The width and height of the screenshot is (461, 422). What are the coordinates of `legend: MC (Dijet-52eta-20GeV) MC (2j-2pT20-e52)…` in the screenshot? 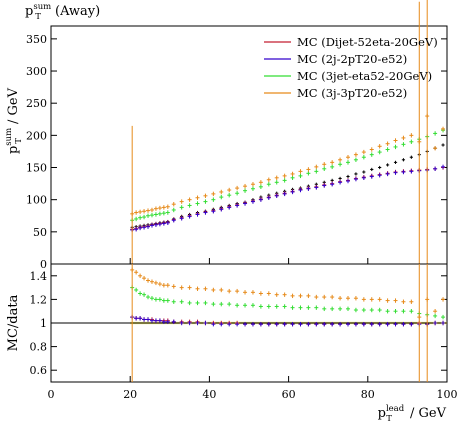 It's located at (351, 67).